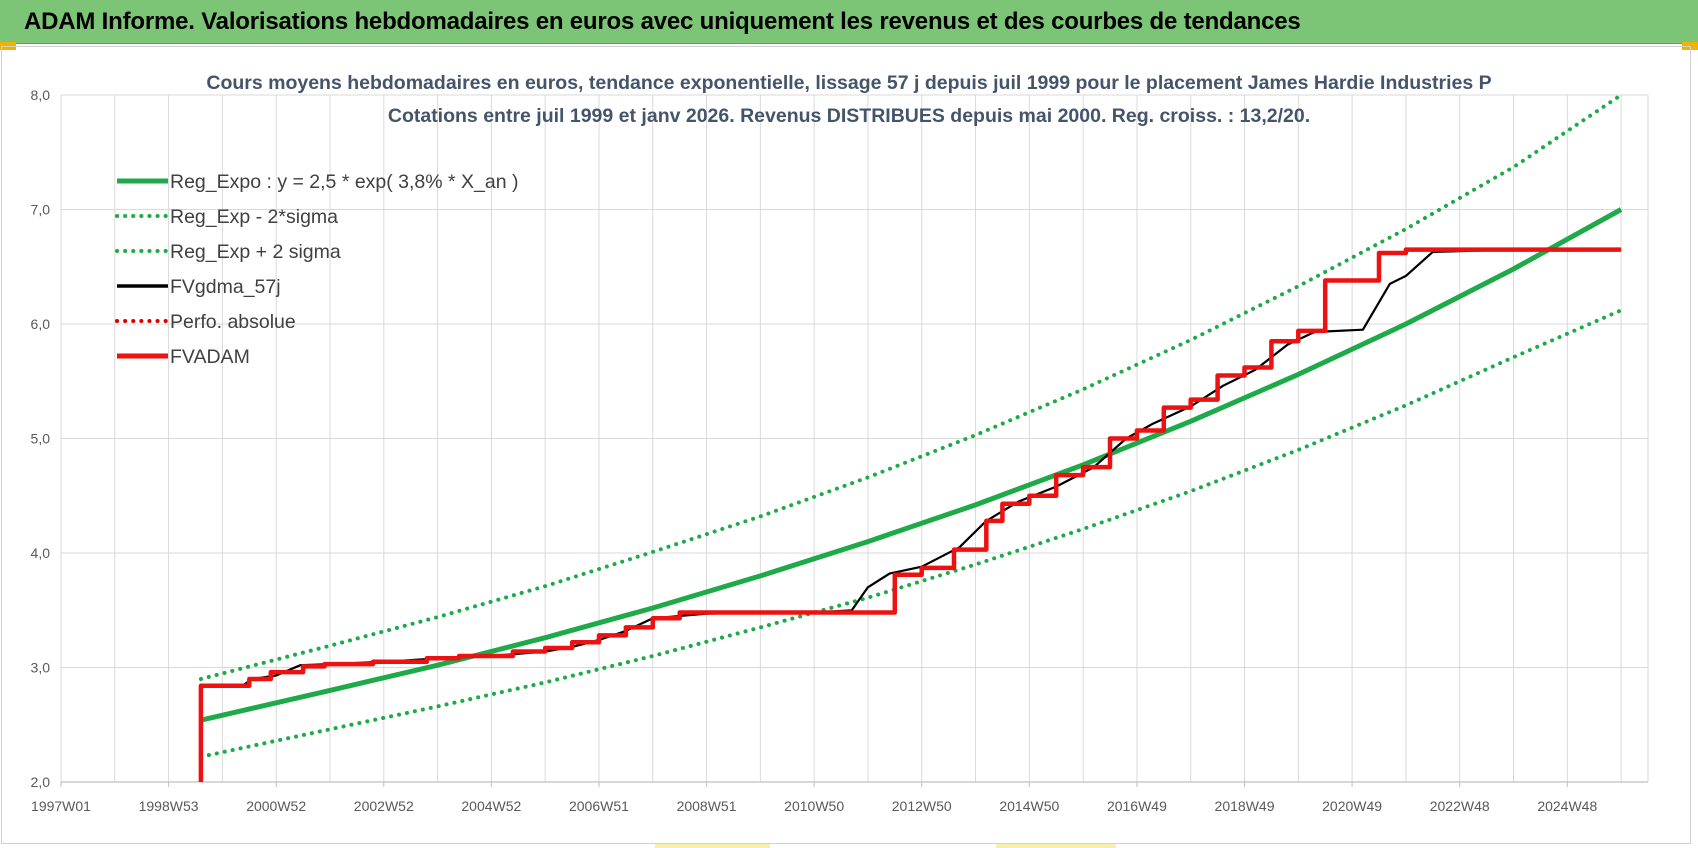  What do you see at coordinates (491, 806) in the screenshot?
I see `x-tick-label: 2004W52` at bounding box center [491, 806].